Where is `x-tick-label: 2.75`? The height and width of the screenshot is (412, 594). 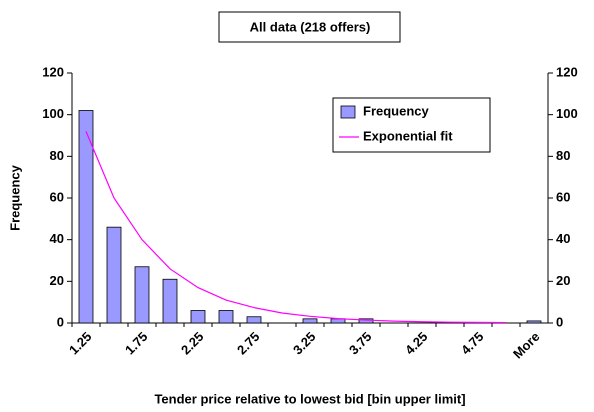
x-tick-label: 2.75 is located at coordinates (248, 343).